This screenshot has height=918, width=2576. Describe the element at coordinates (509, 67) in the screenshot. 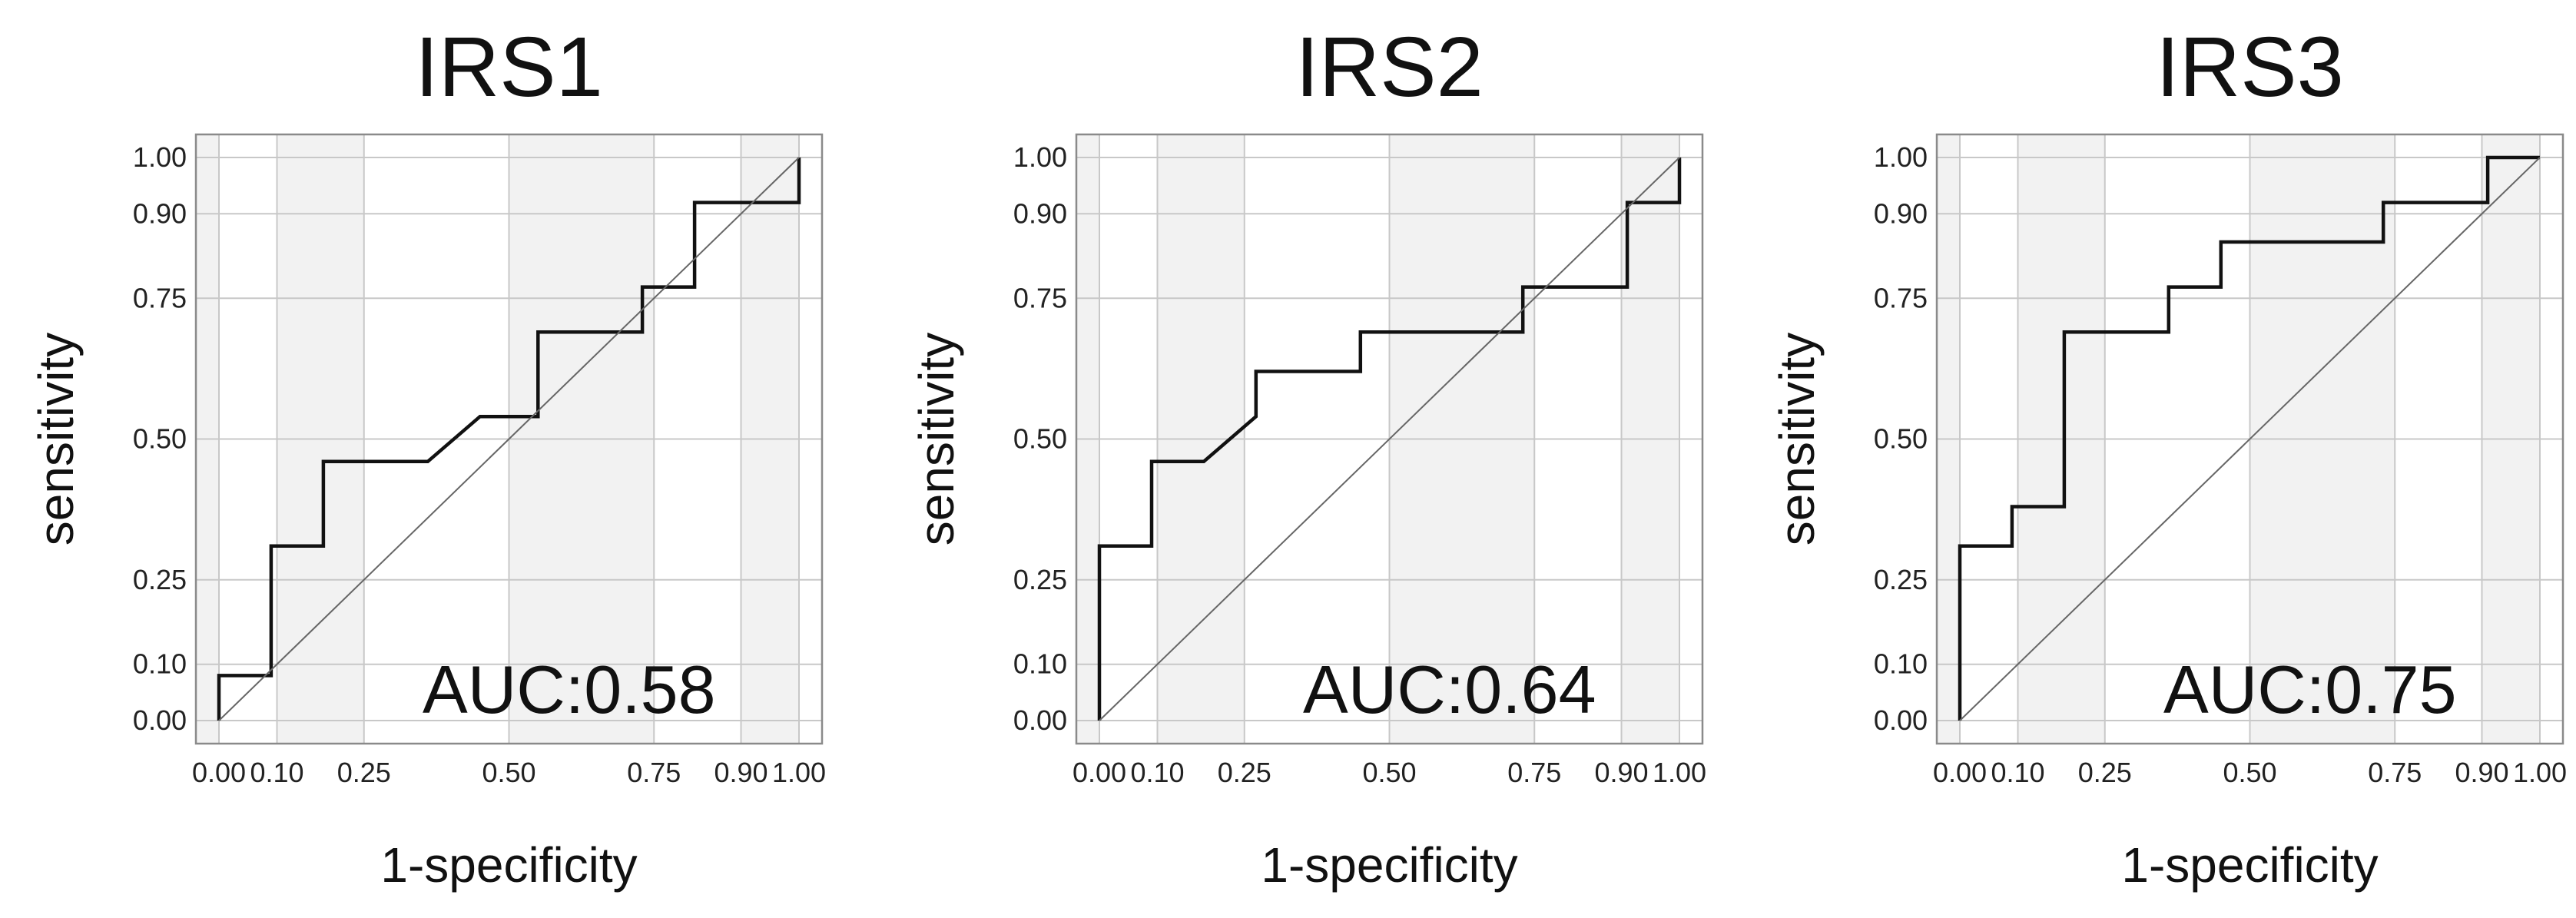

I see `panel-title: IRS1` at that location.